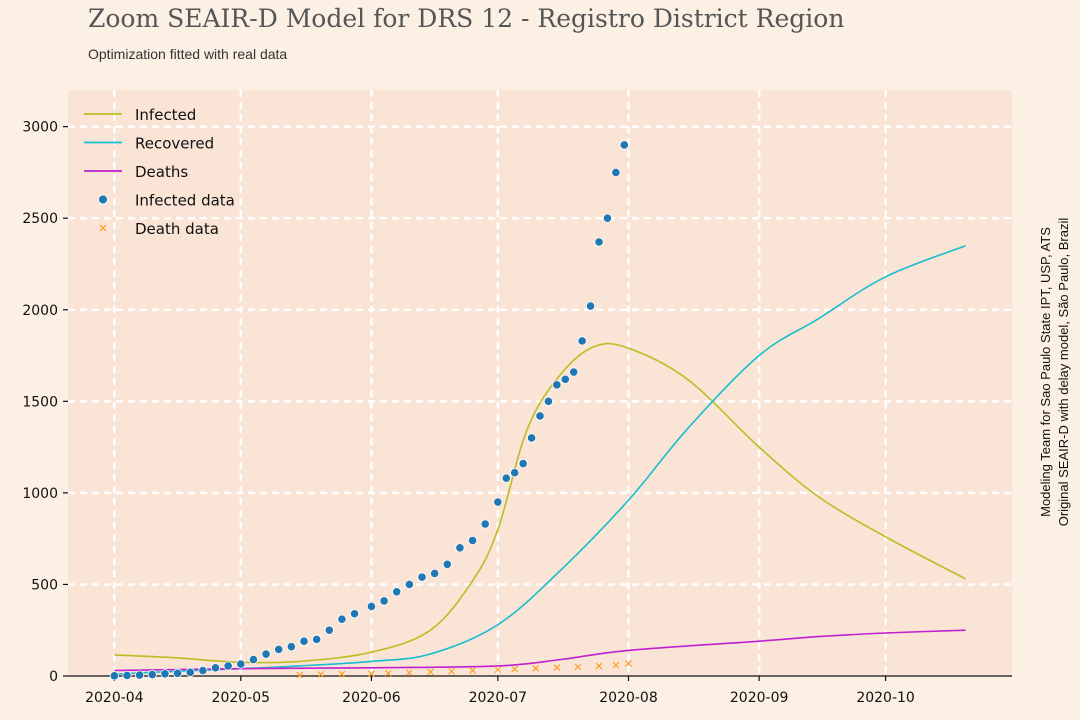 The image size is (1080, 720). I want to click on y-tick-label: 1000, so click(40, 494).